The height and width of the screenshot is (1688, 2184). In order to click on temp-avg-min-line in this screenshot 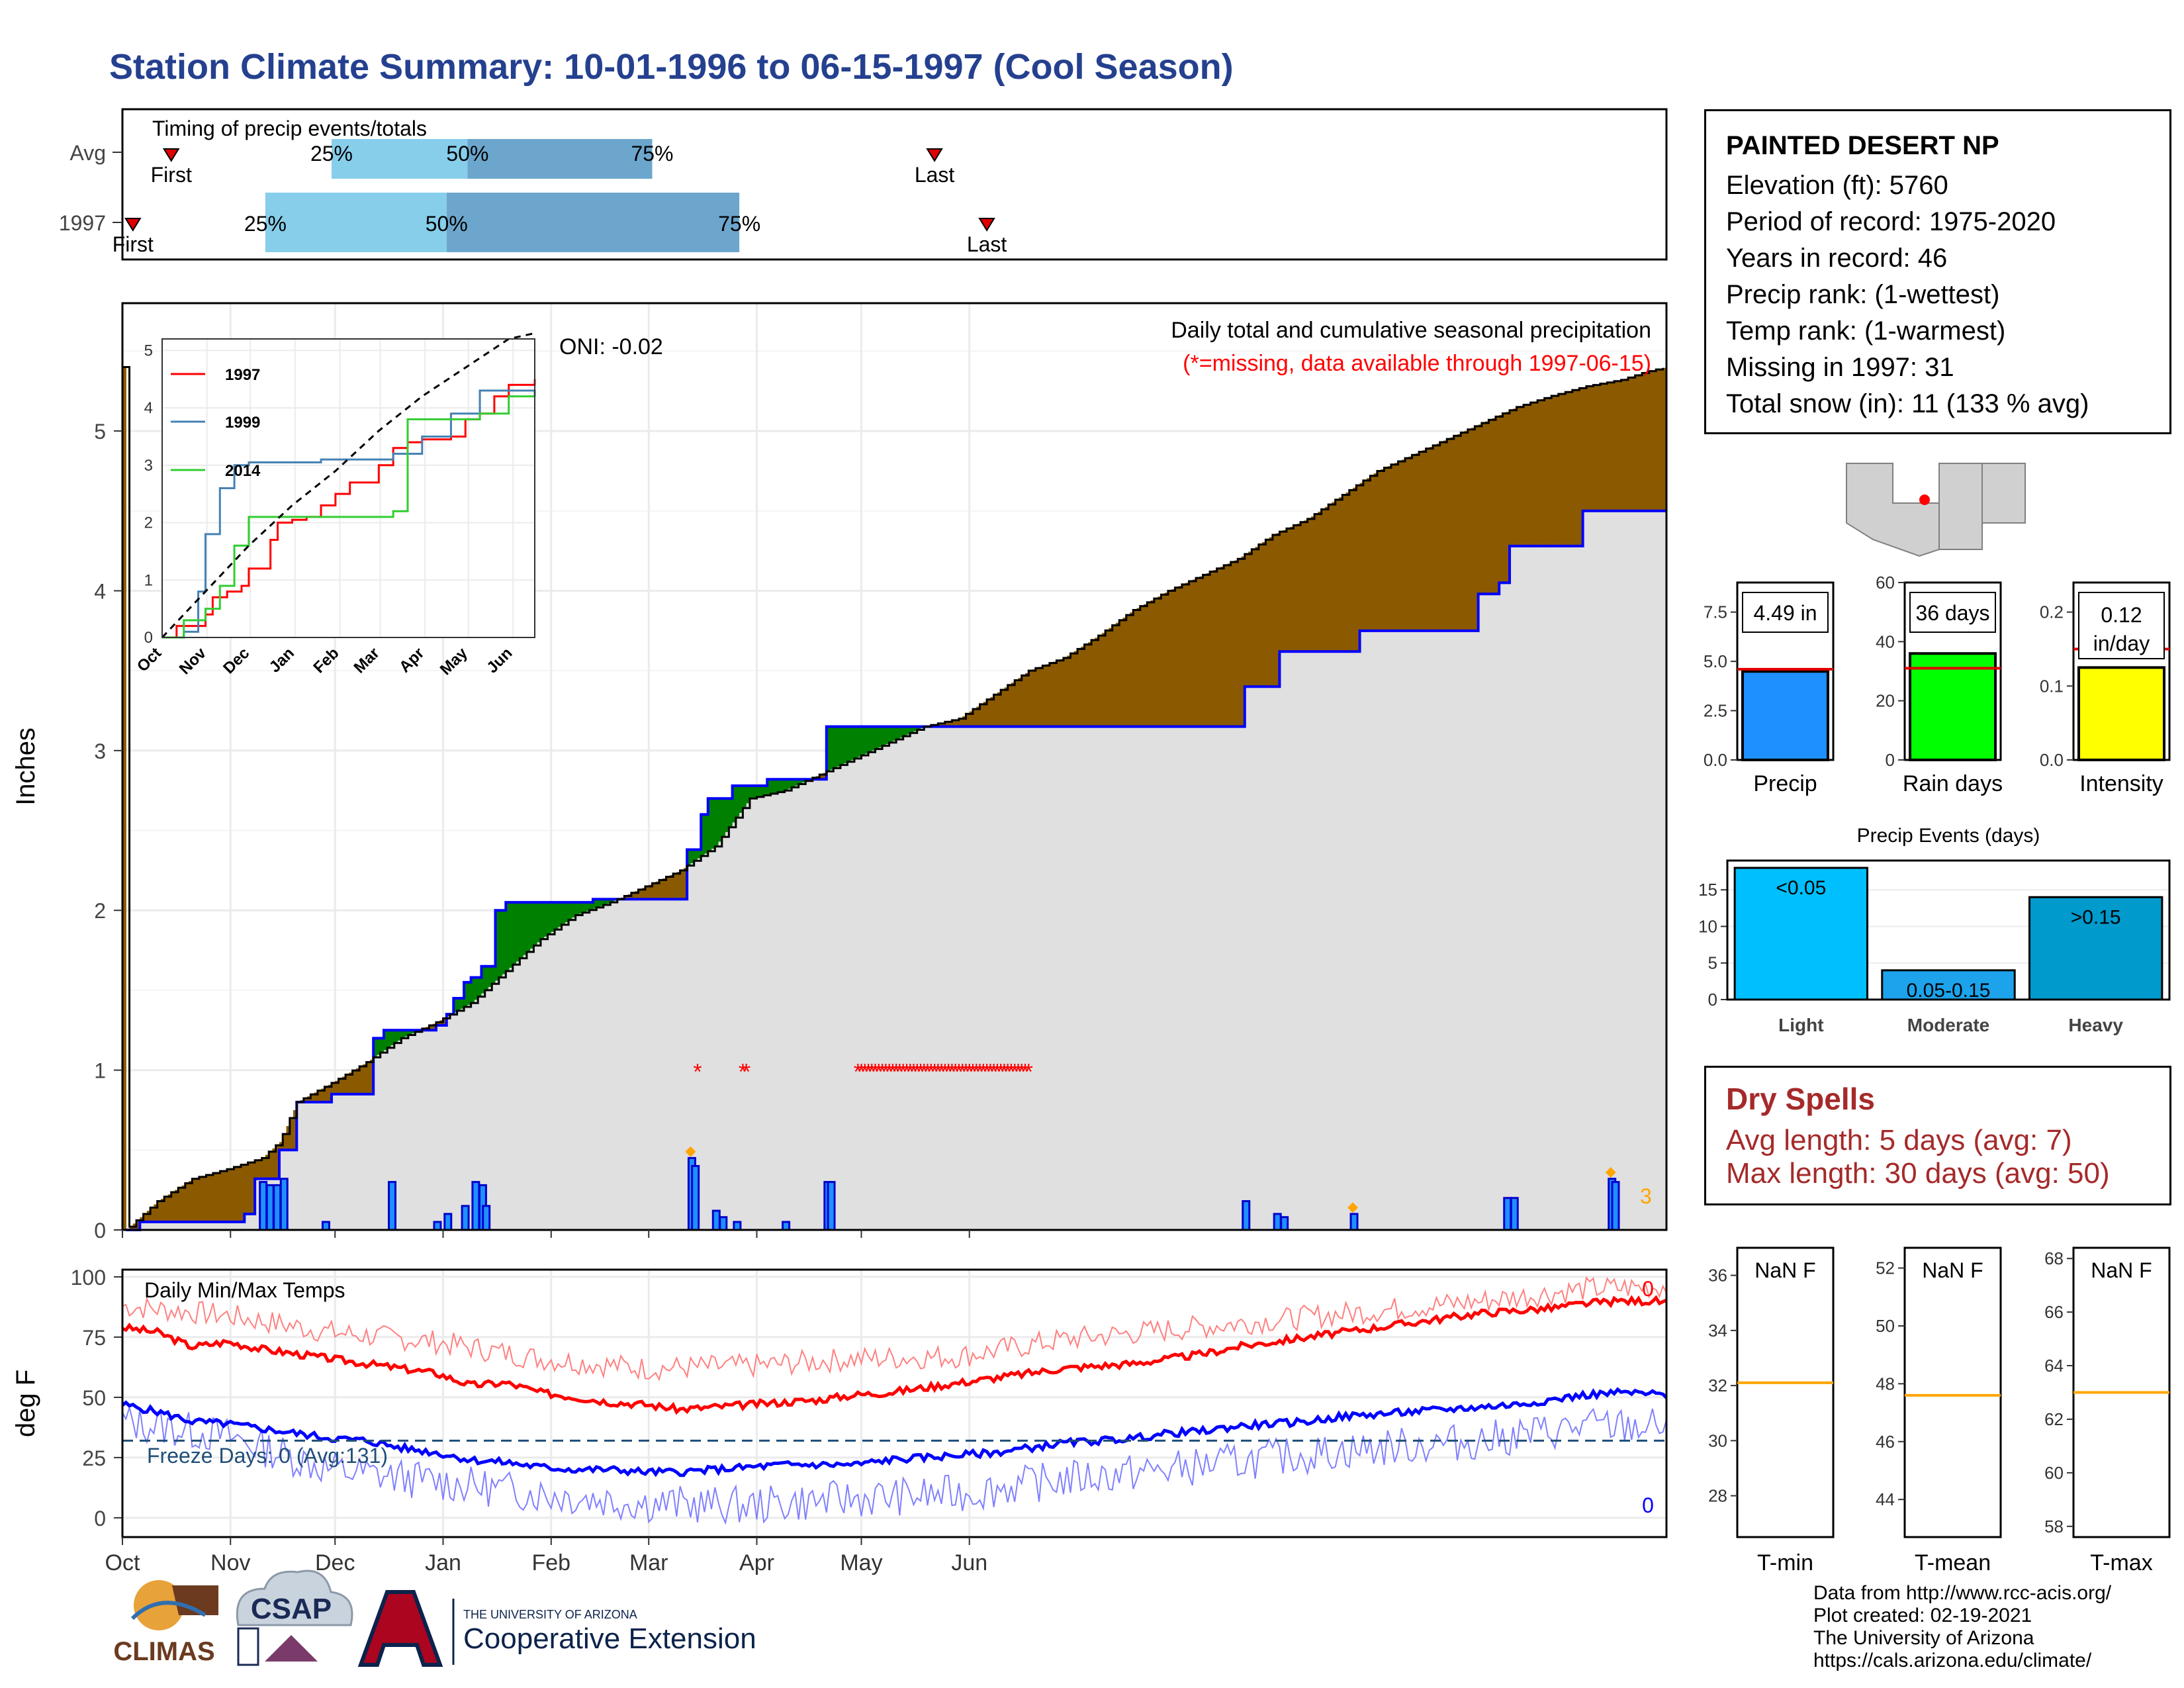, I will do `click(894, 1432)`.